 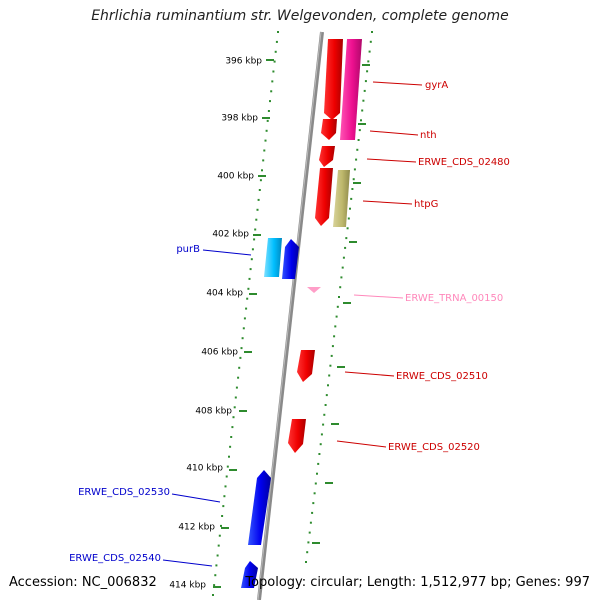 I want to click on htpG-gene, so click(x=332, y=197).